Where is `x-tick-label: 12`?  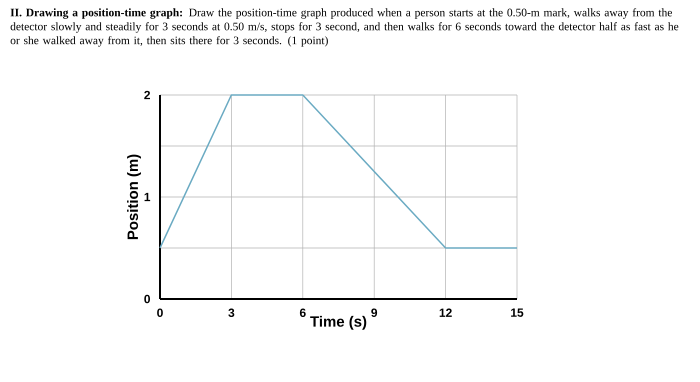
x-tick-label: 12 is located at coordinates (446, 312).